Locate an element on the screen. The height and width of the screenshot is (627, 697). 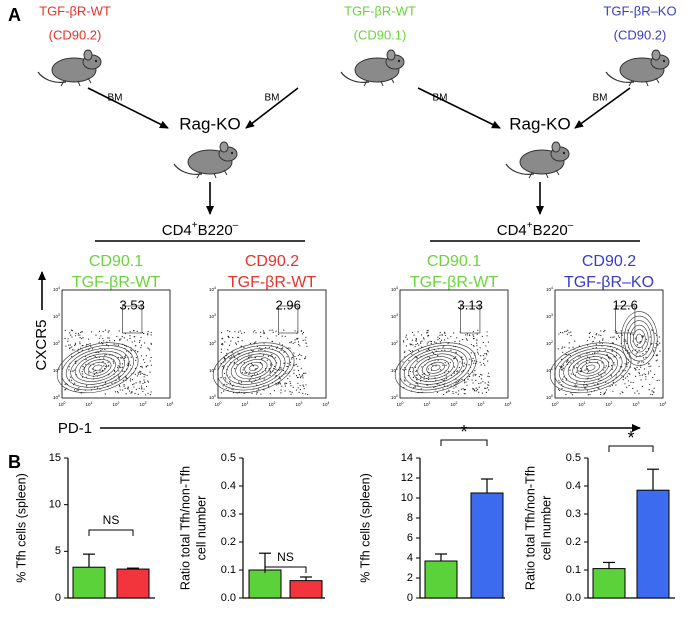
gate is located at coordinates (625, 319).